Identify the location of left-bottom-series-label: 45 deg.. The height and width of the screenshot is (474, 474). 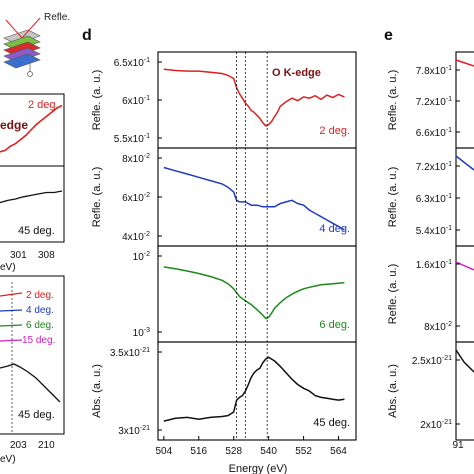
(36, 415).